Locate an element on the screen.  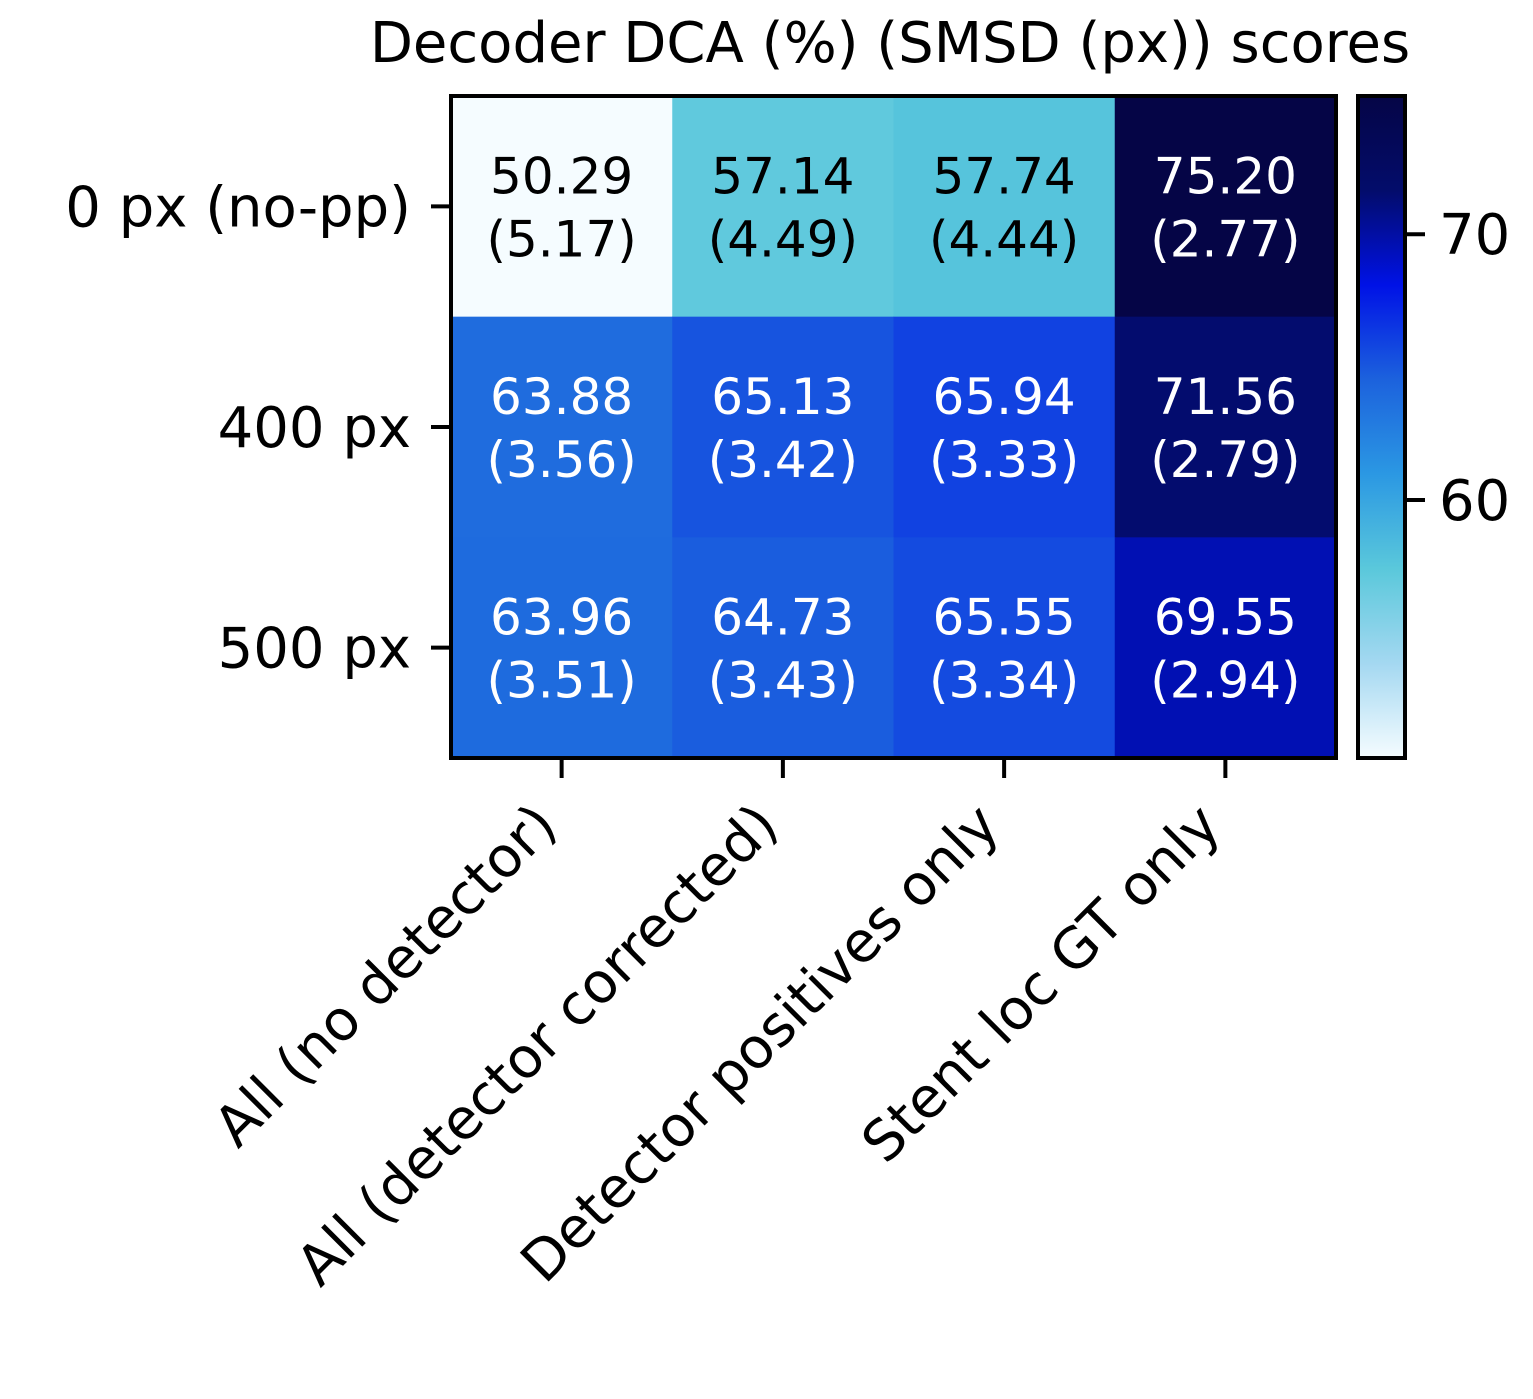
cell-secondary-label: (5.17) is located at coordinates (561, 239).